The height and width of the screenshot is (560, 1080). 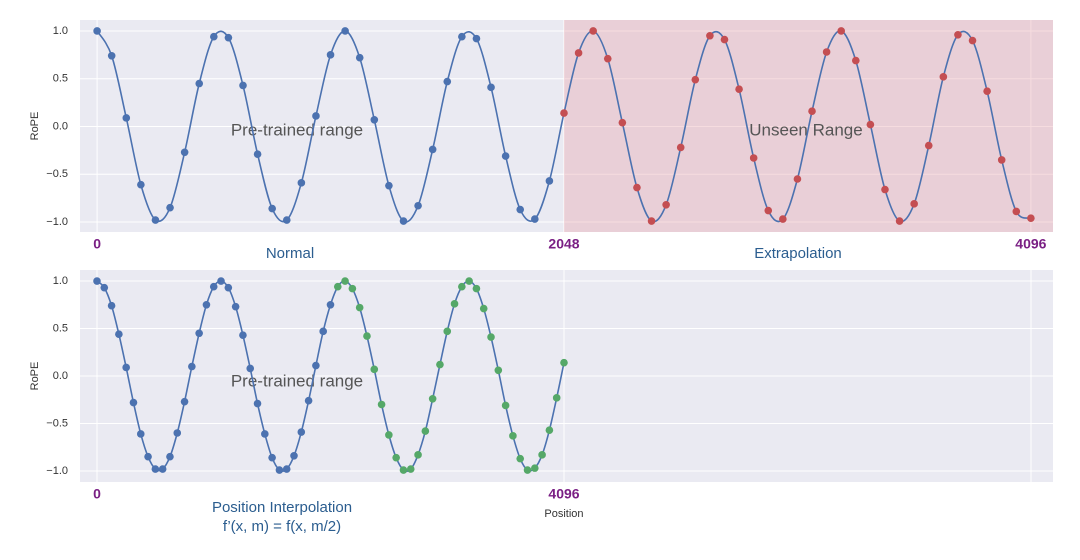 What do you see at coordinates (563, 244) in the screenshot?
I see `x-tick-label: 2048` at bounding box center [563, 244].